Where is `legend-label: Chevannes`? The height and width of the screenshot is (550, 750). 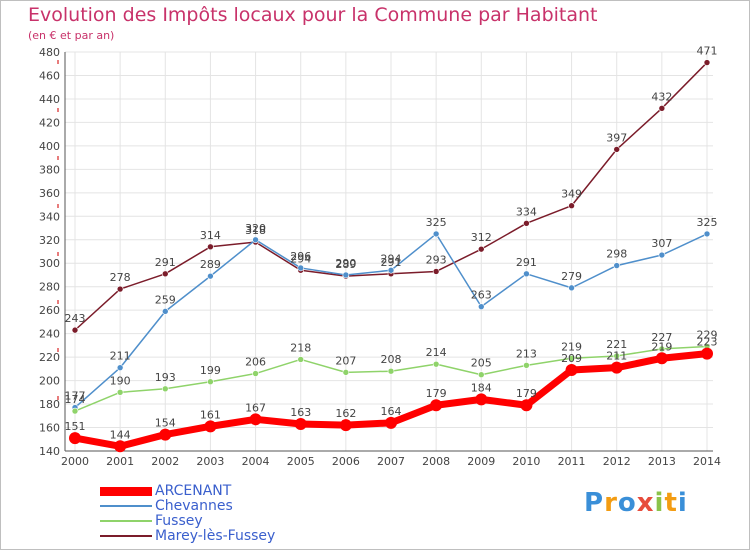
legend-label: Chevannes is located at coordinates (194, 506).